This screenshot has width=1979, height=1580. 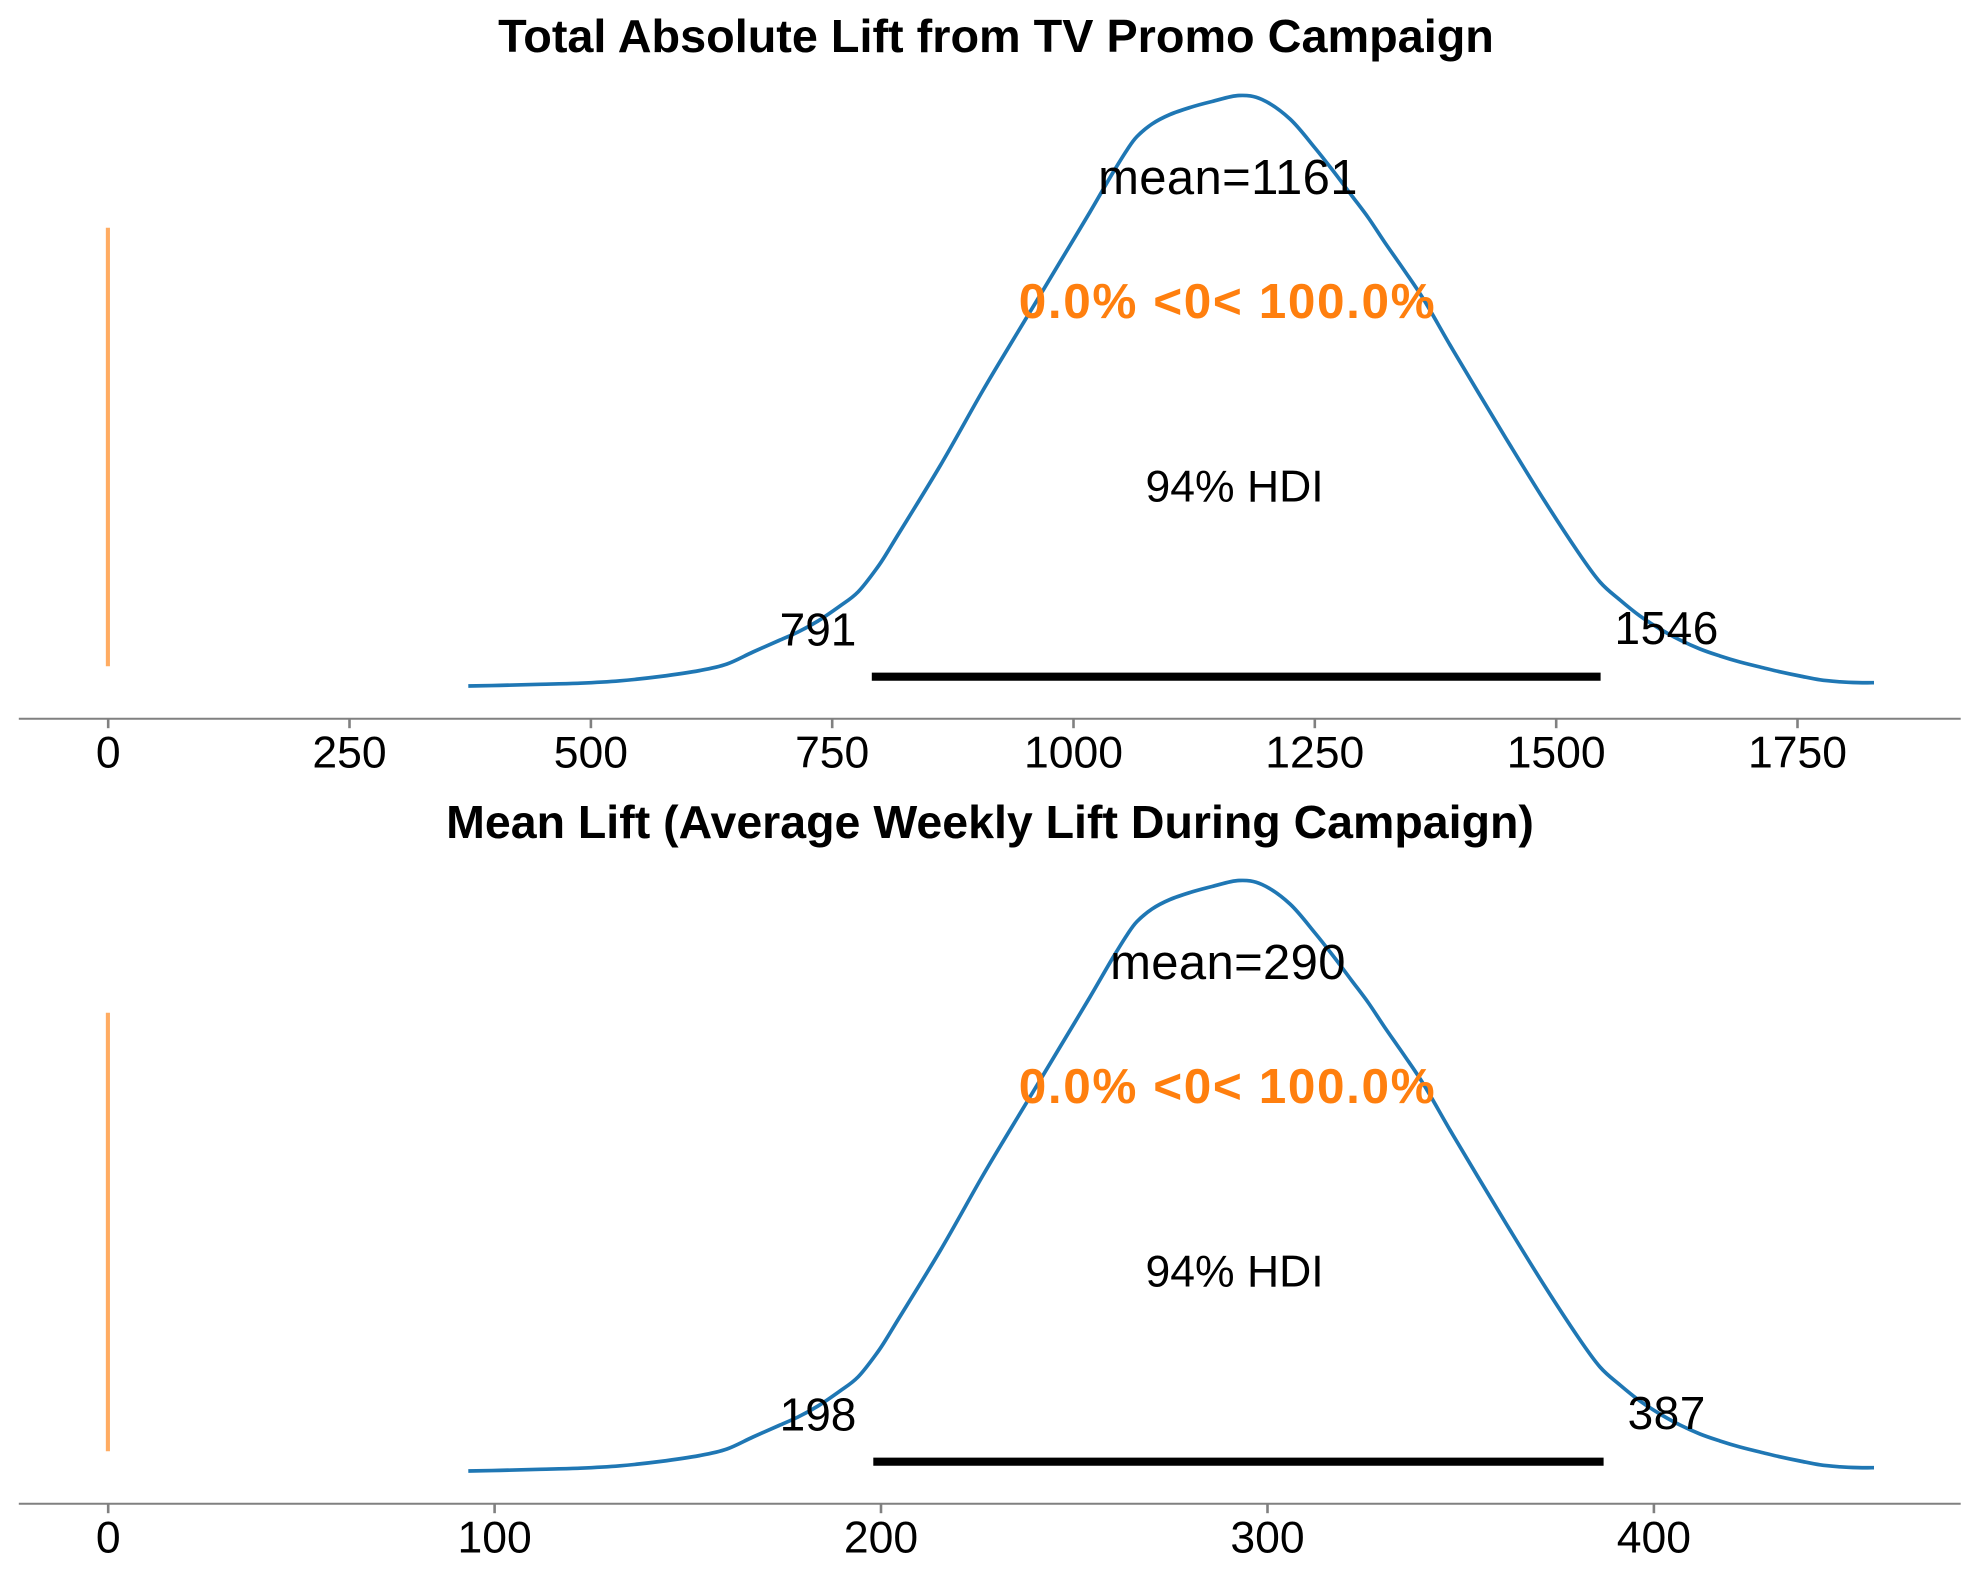 I want to click on svg-text: 791, so click(x=818, y=630).